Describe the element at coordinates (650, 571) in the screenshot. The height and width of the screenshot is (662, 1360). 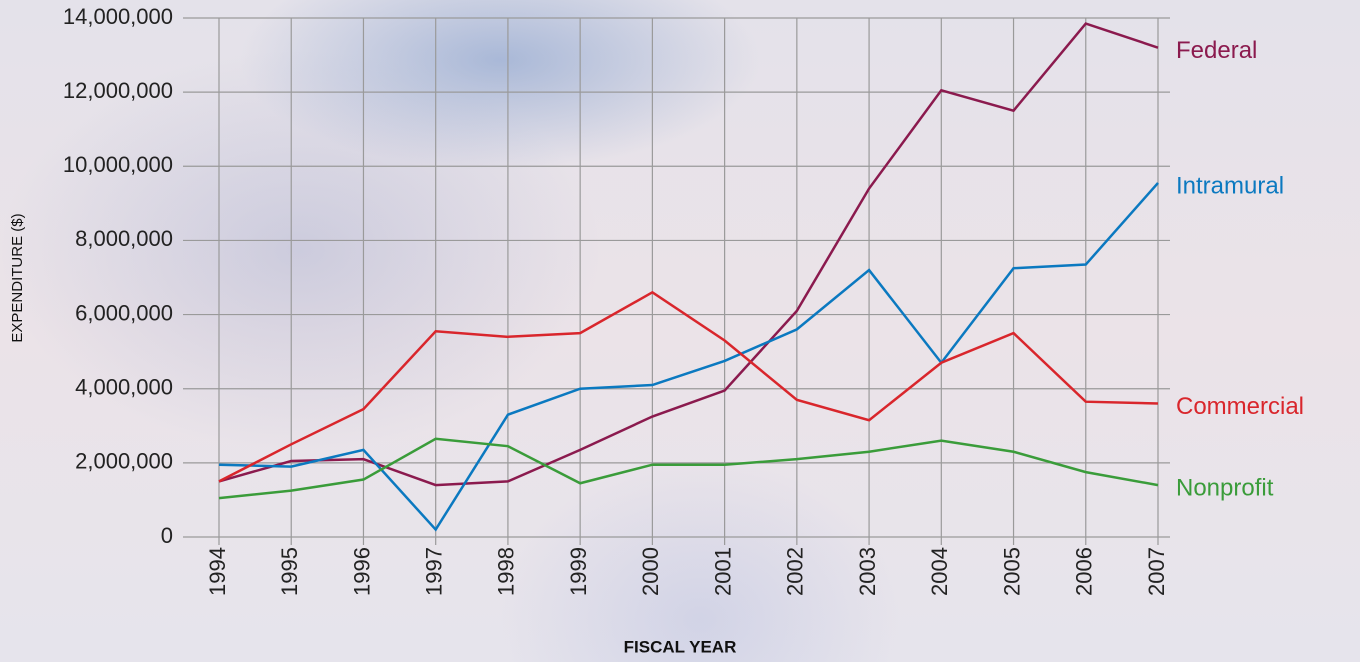
I see `x-tick-label: 2000` at that location.